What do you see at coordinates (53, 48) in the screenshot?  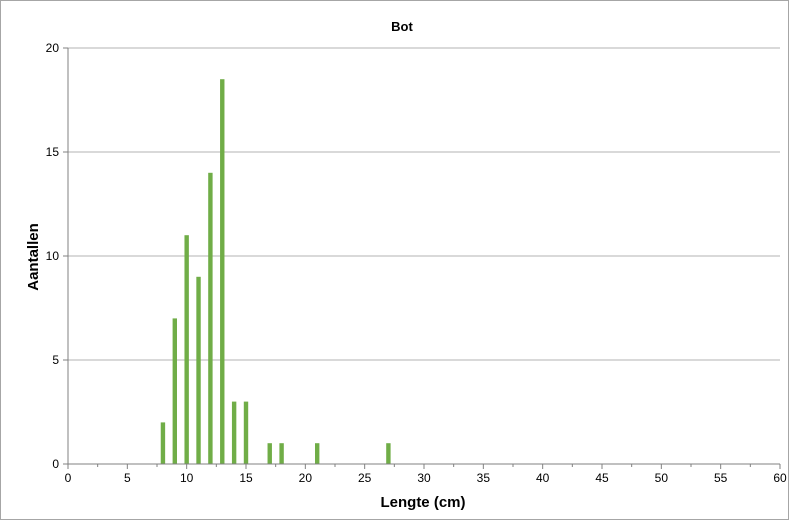 I see `y-tick-label: 20` at bounding box center [53, 48].